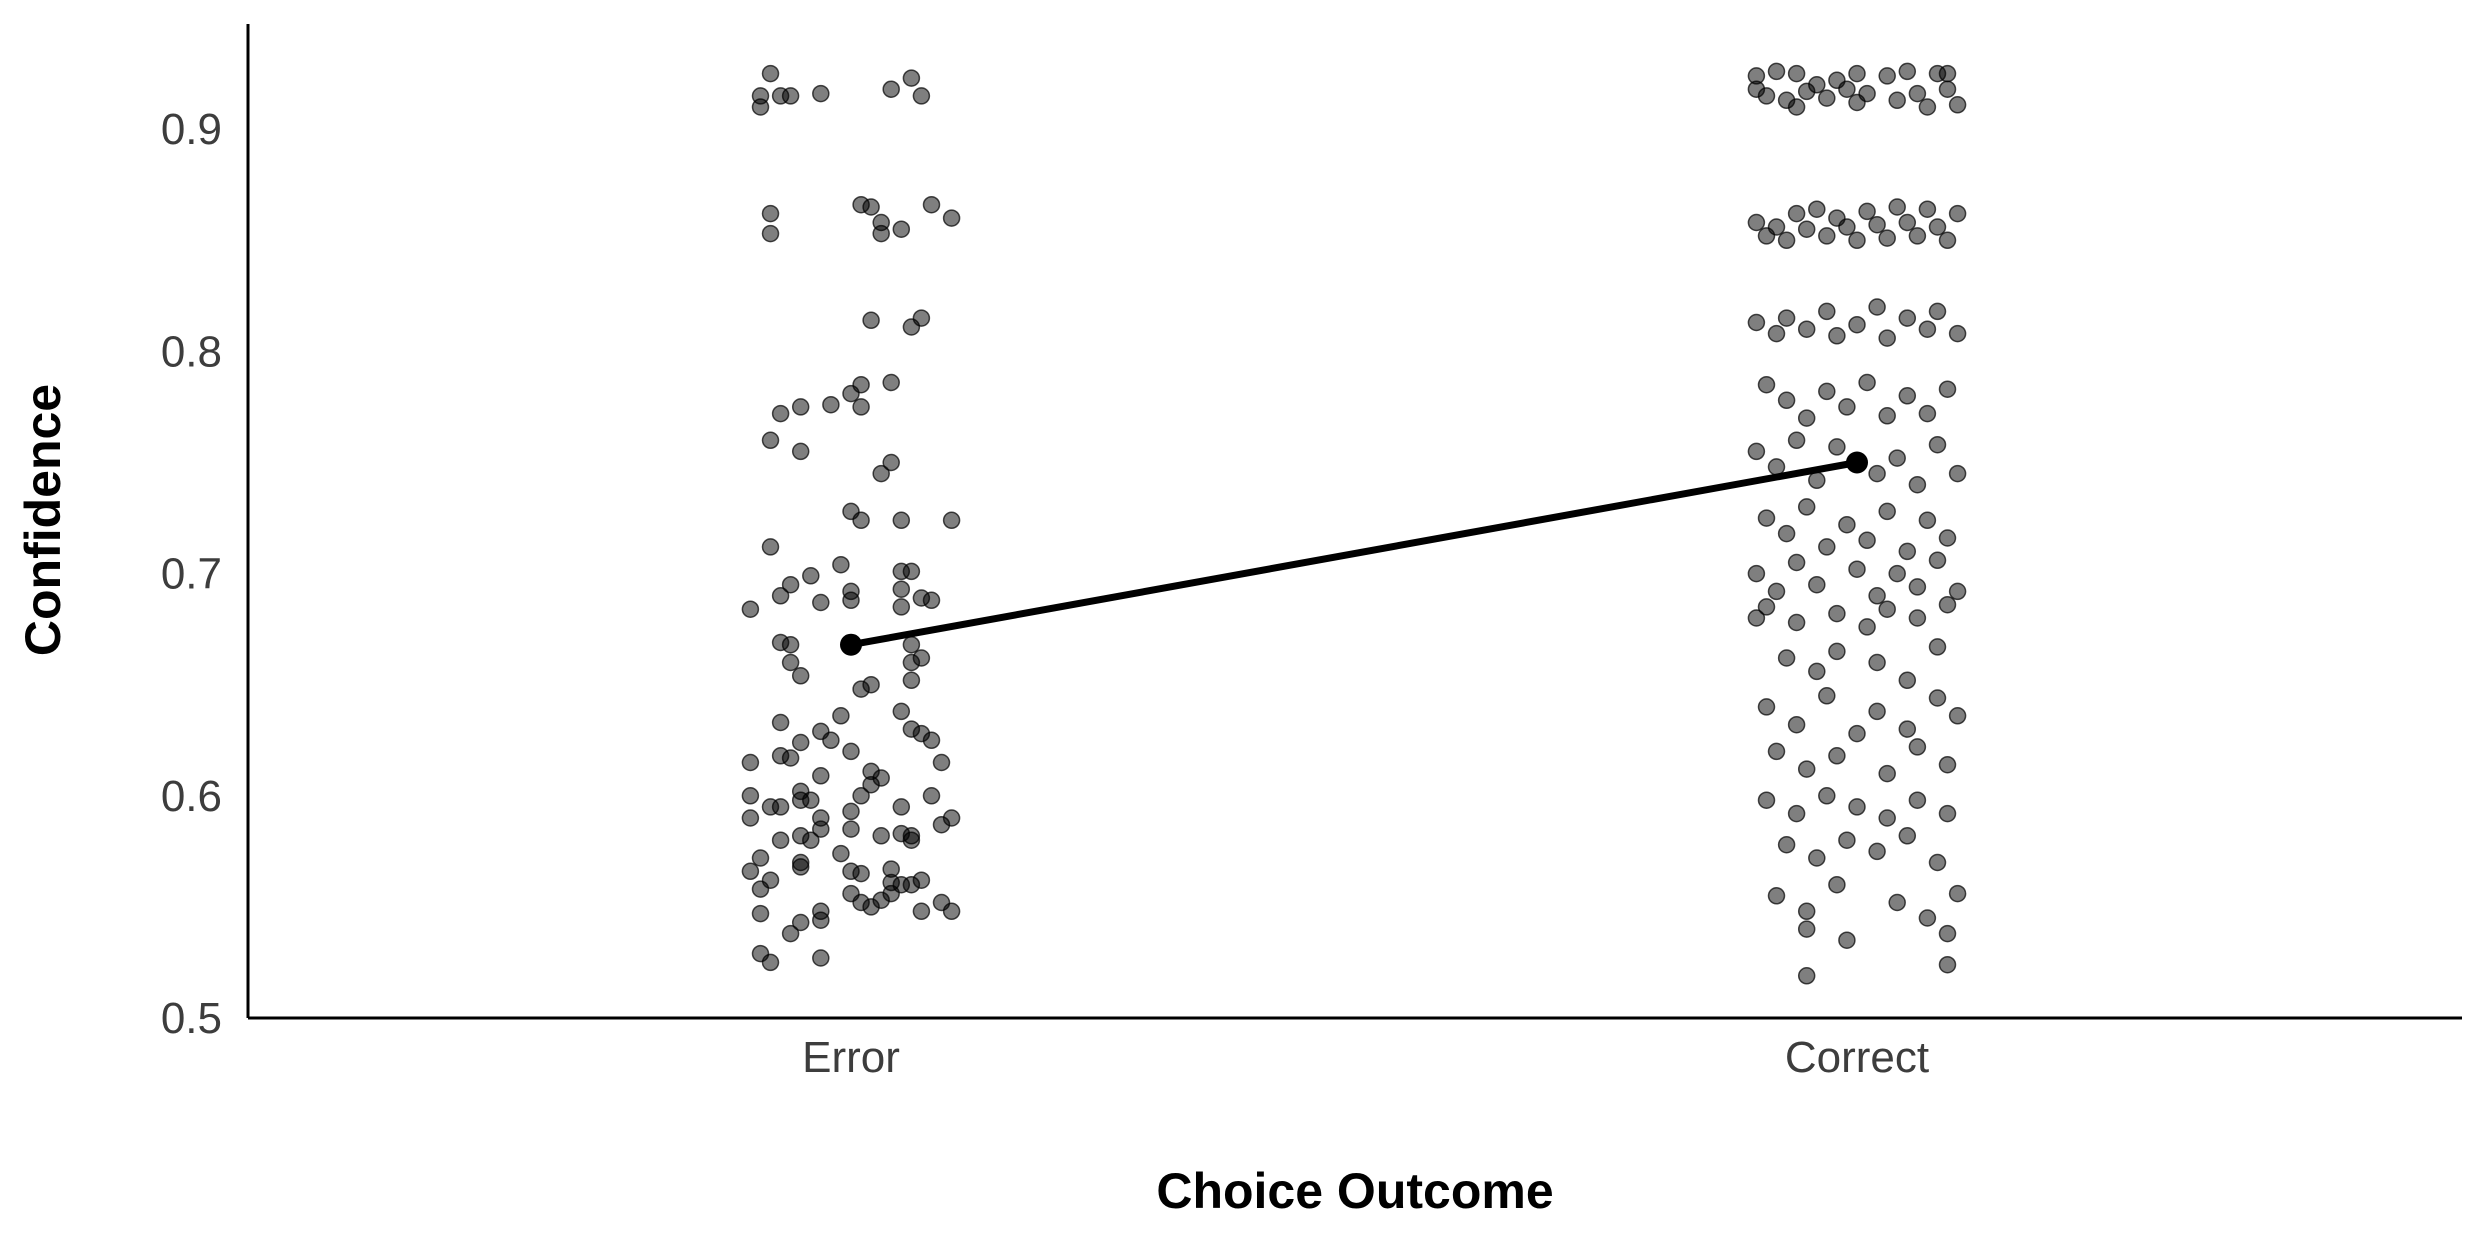  What do you see at coordinates (1354, 553) in the screenshot?
I see `mean-layer` at bounding box center [1354, 553].